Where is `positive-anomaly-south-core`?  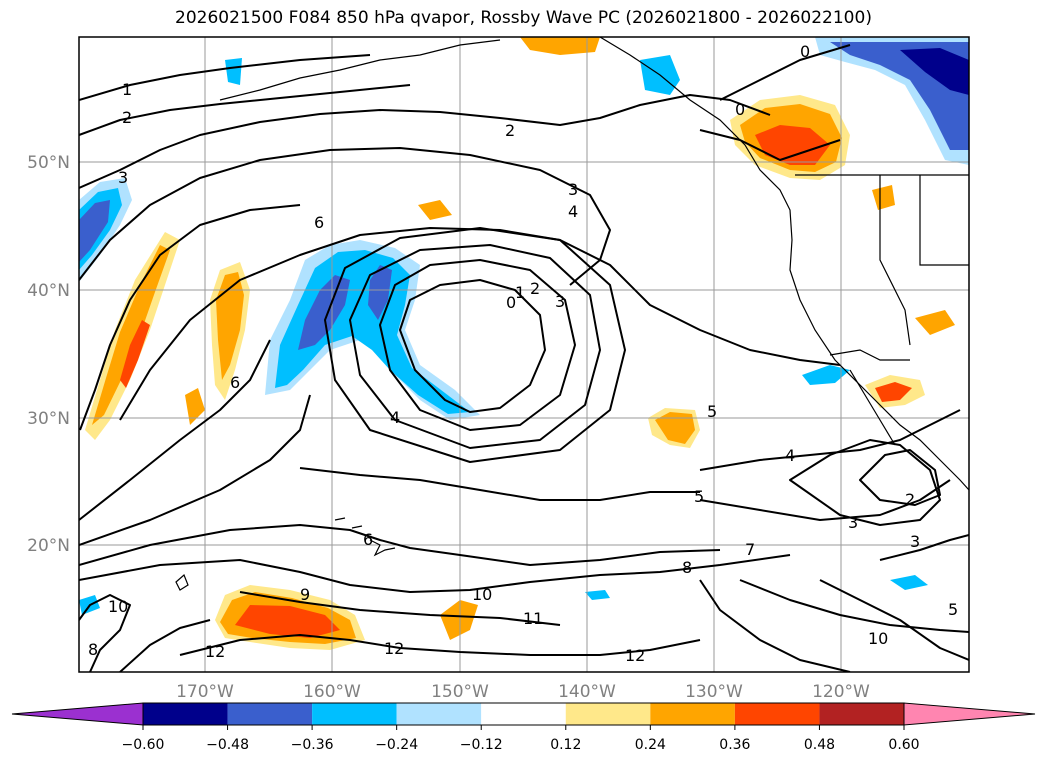 positive-anomaly-south-core is located at coordinates (287, 621).